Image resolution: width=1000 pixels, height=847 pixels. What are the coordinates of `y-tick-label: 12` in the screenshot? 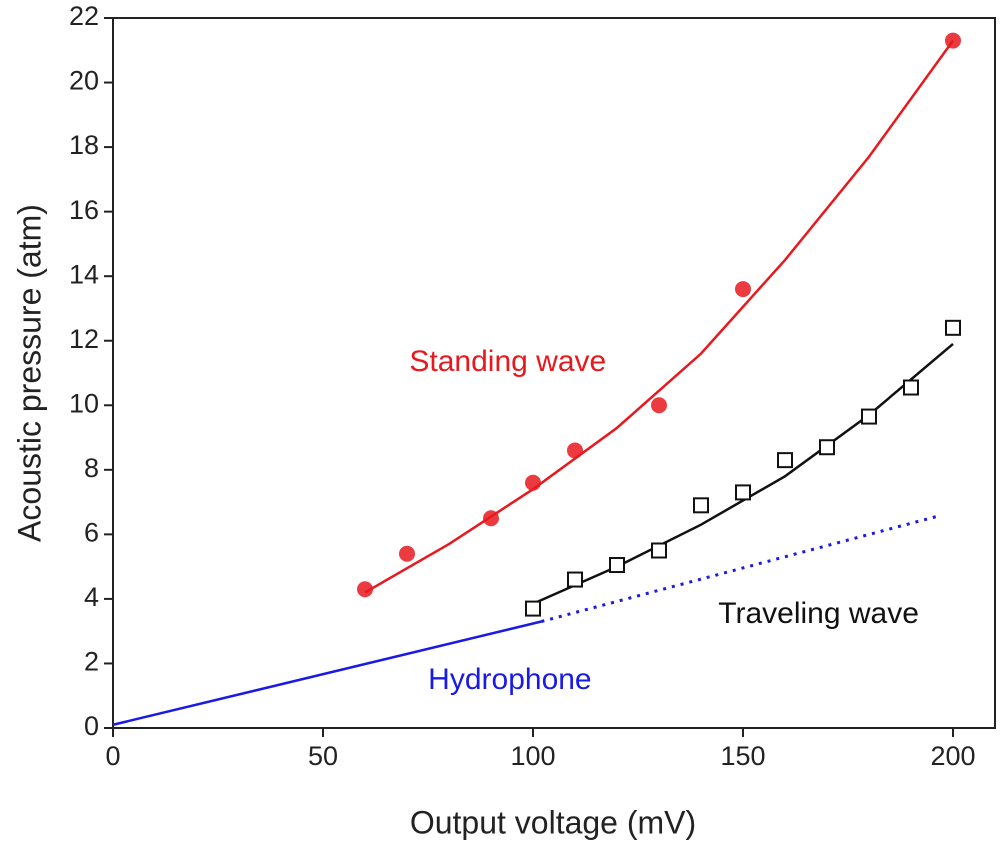 It's located at (84, 339).